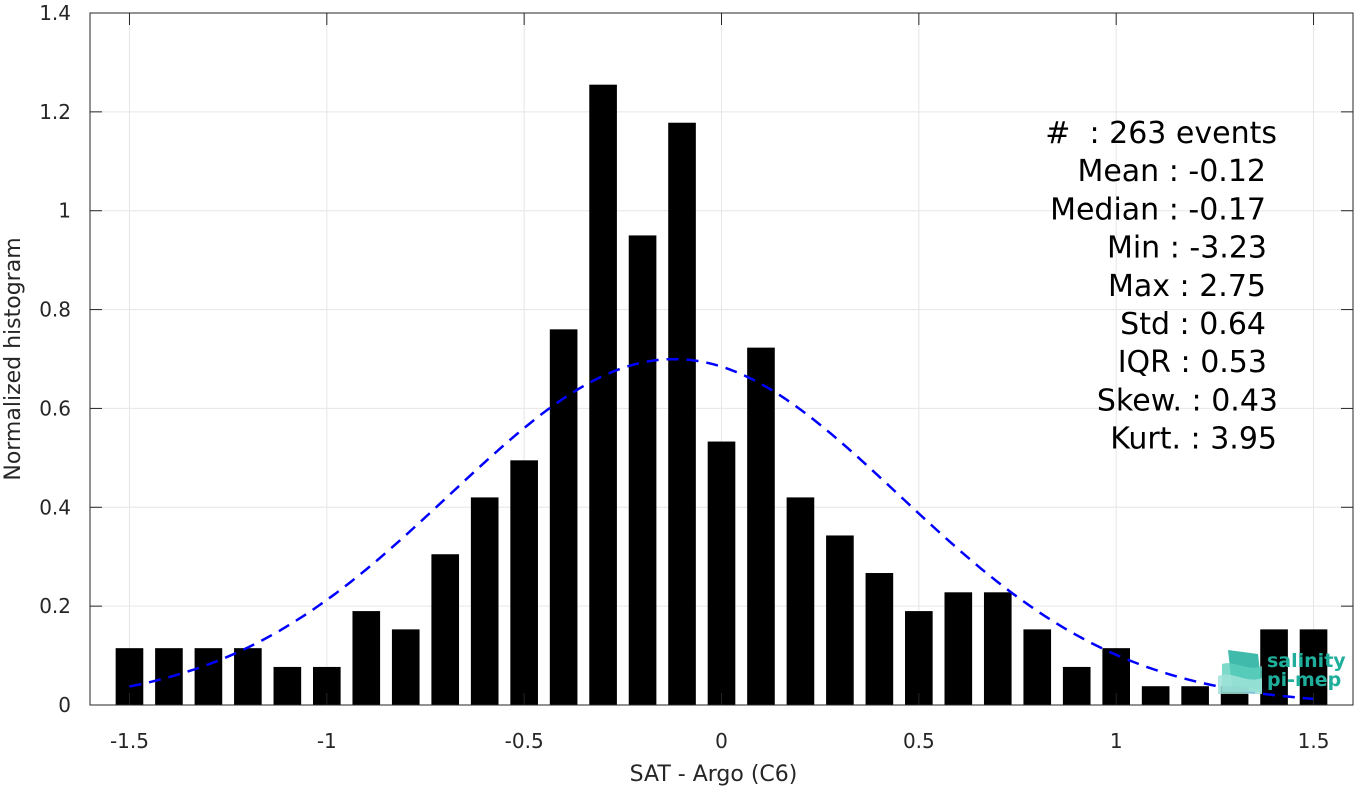 The width and height of the screenshot is (1367, 787). I want to click on stat-line: IQR : 0.53, so click(1192, 362).